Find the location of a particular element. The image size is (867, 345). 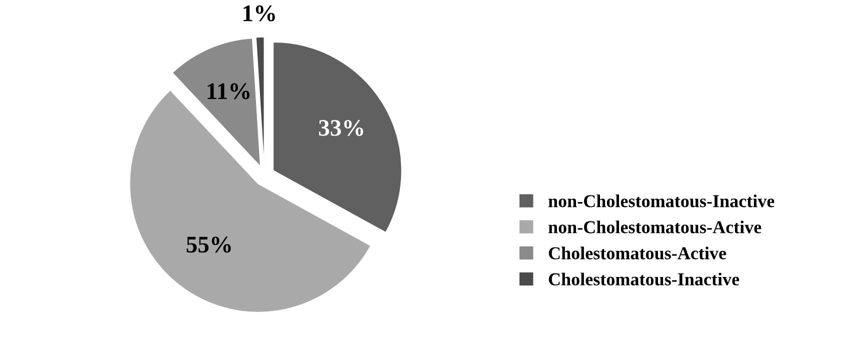

data-label: 55% is located at coordinates (208, 244).